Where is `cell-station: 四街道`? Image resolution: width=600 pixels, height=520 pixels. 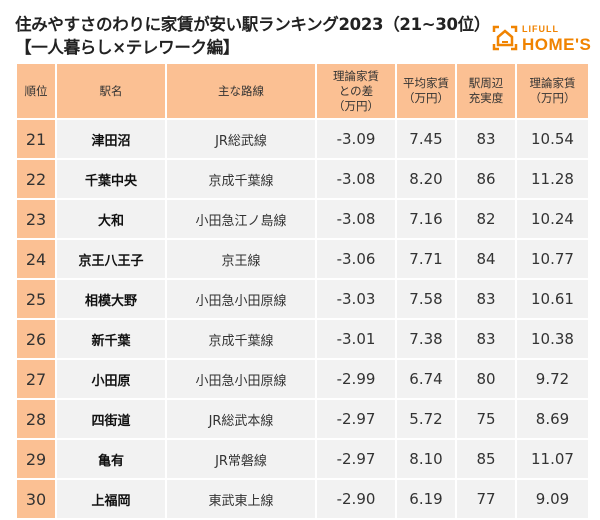 cell-station: 四街道 is located at coordinates (111, 419).